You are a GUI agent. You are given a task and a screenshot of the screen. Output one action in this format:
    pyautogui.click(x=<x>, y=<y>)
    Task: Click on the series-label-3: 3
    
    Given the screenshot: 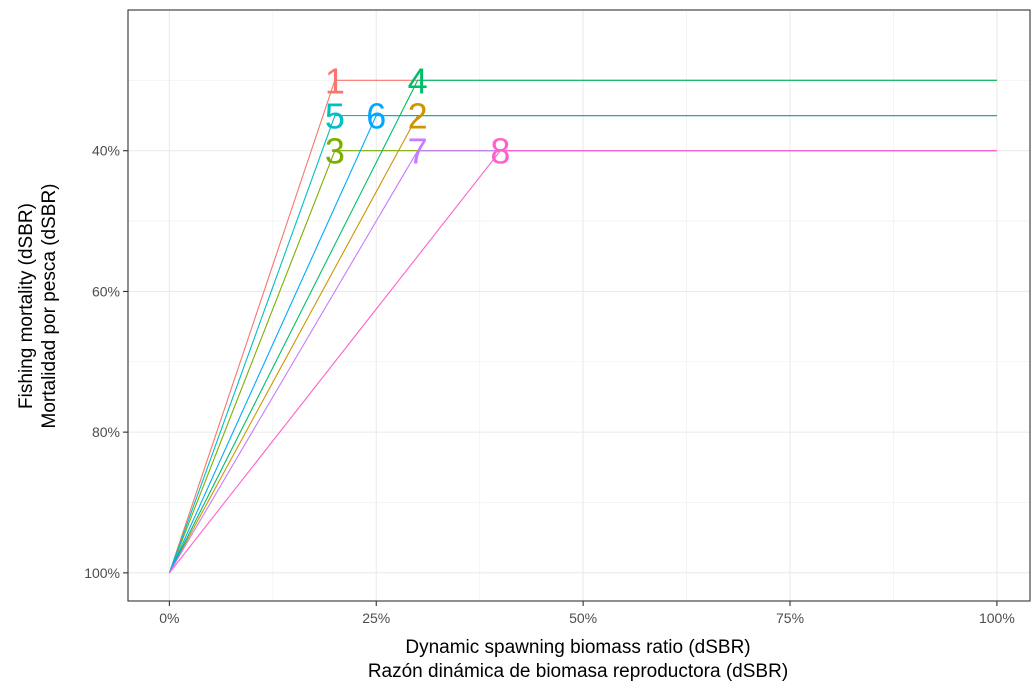 What is the action you would take?
    pyautogui.click(x=335, y=151)
    